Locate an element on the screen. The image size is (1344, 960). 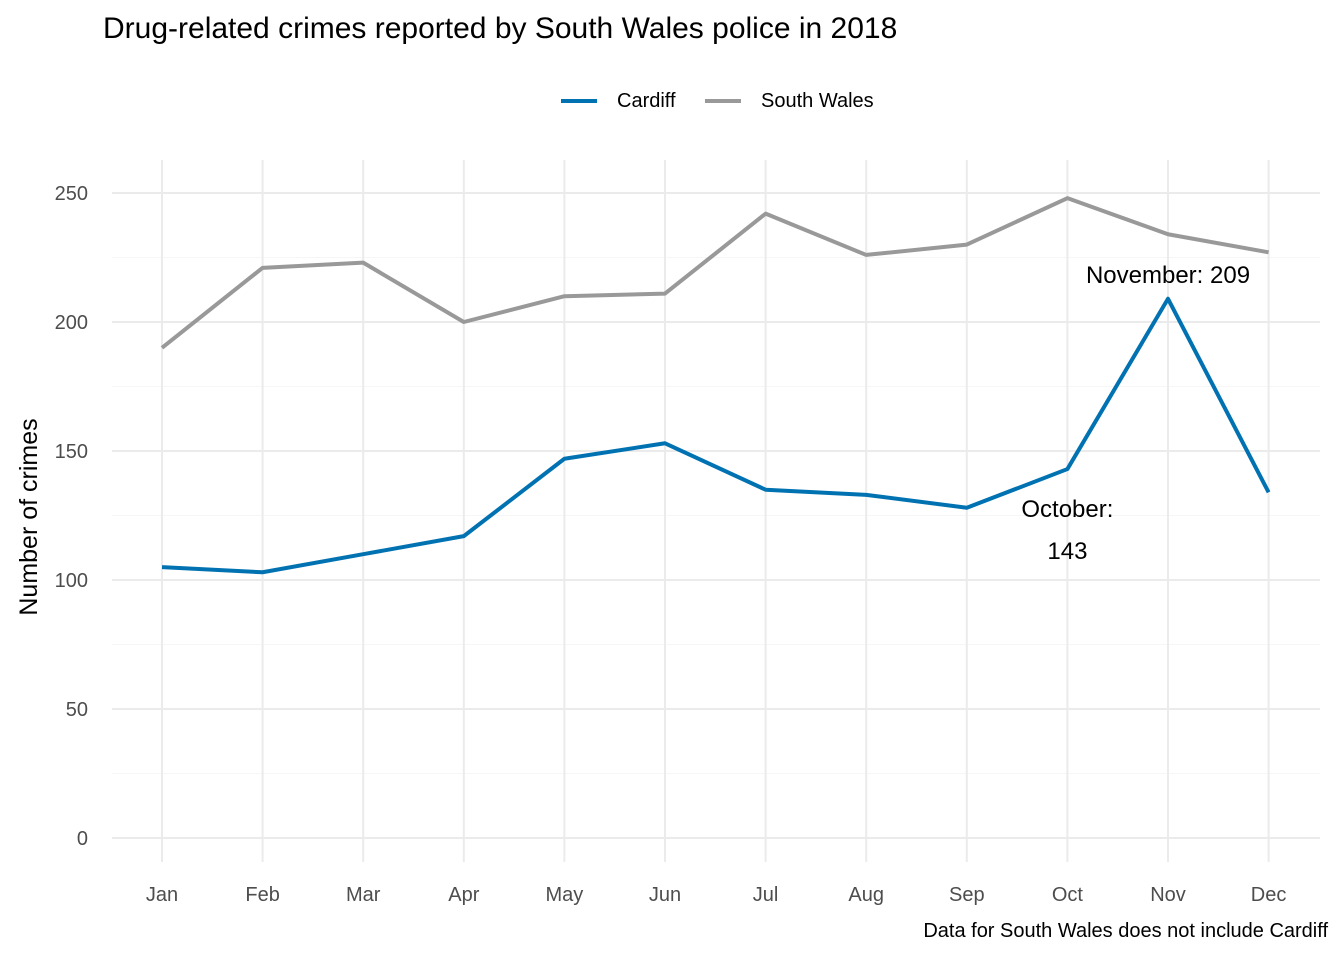
x-tick-label-jan: Jan is located at coordinates (162, 895).